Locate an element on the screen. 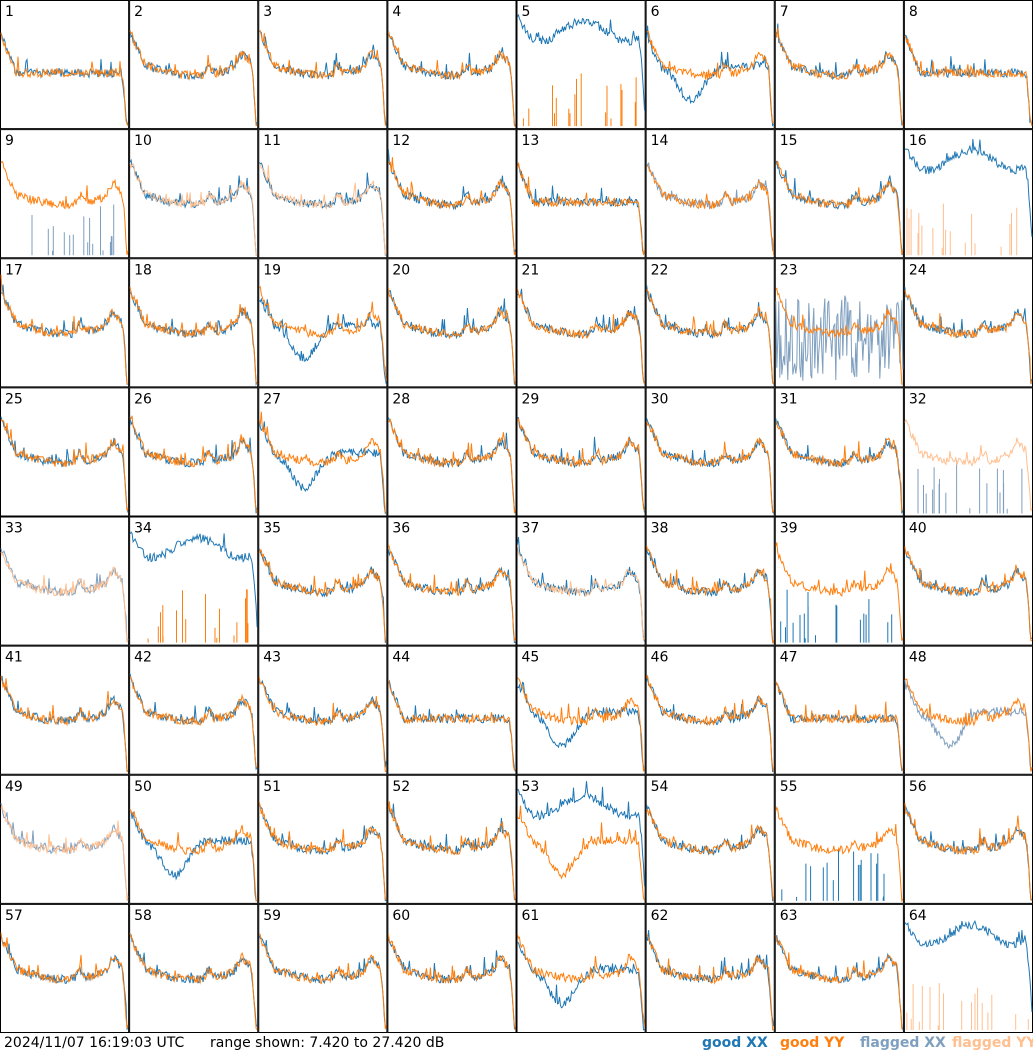 This screenshot has height=1053, width=1033. panel-54: 54 is located at coordinates (710, 839).